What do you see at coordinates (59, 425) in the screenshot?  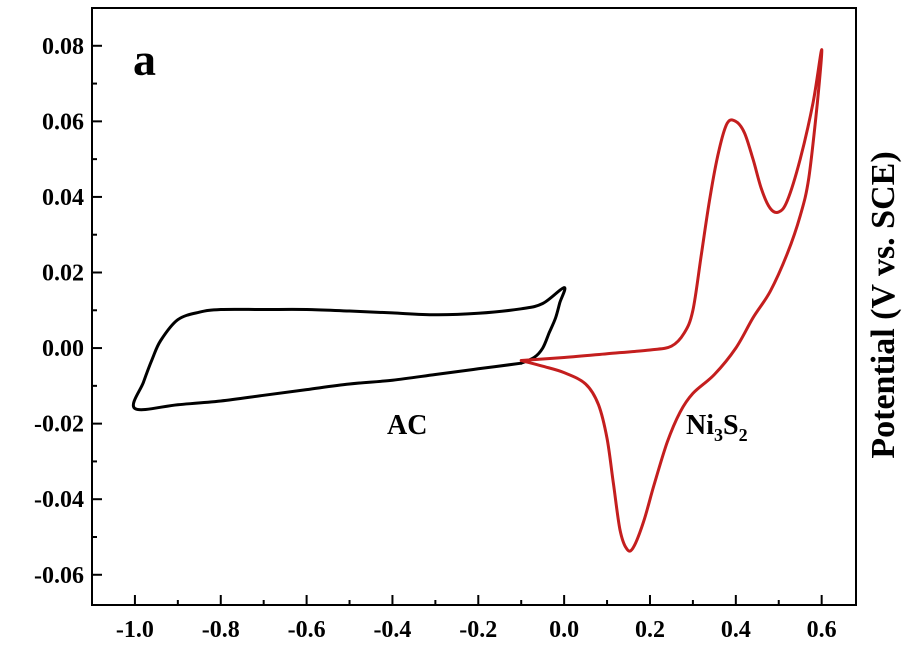 I see `y-tick-label: -0.02` at bounding box center [59, 425].